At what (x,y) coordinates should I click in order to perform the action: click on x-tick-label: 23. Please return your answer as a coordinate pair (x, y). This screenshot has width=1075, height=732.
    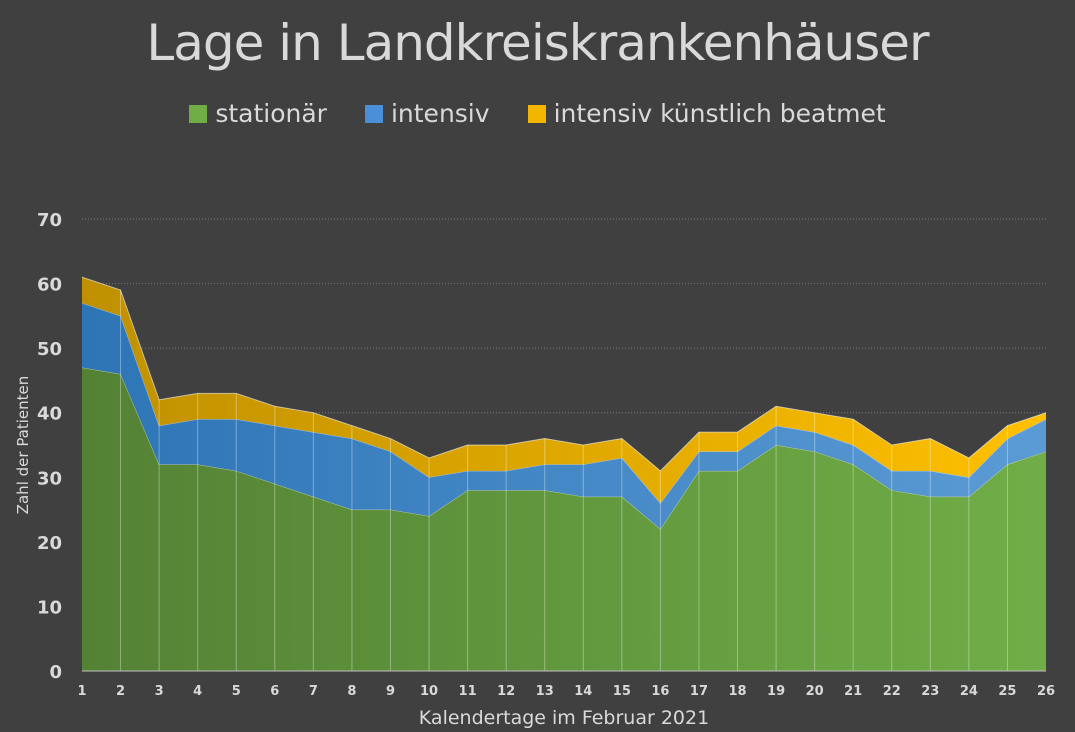
    Looking at the image, I should click on (930, 691).